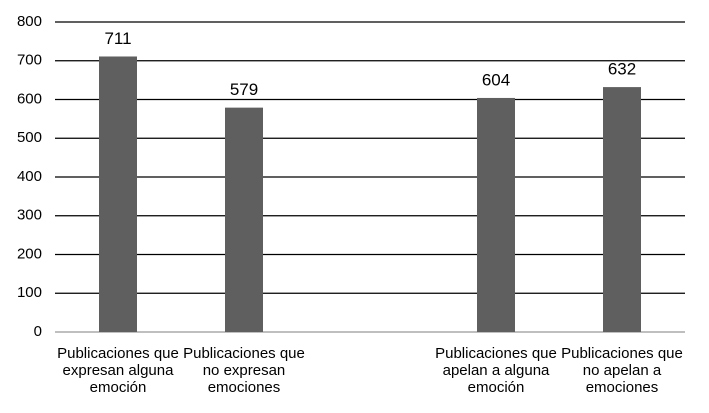 This screenshot has width=709, height=413. What do you see at coordinates (38, 331) in the screenshot?
I see `y-tick-label: 0` at bounding box center [38, 331].